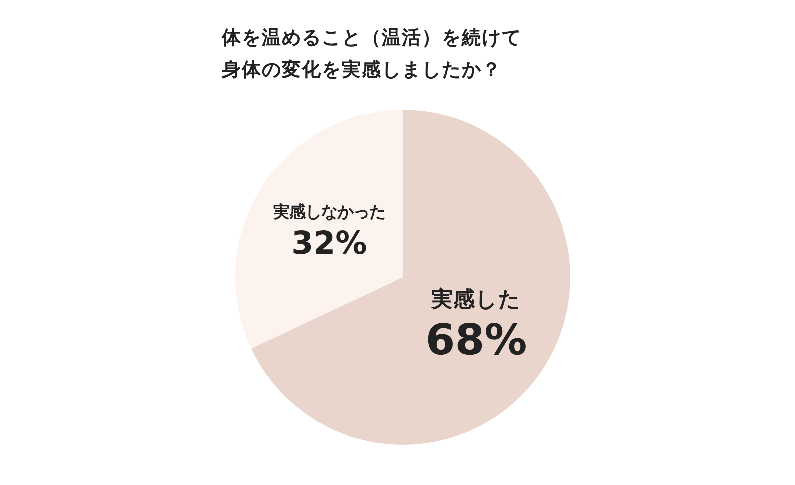 This screenshot has width=795, height=485. Describe the element at coordinates (372, 54) in the screenshot. I see `chart-title: 体を温めること（温活）を続けて身体の変化を実感しましたか？` at that location.